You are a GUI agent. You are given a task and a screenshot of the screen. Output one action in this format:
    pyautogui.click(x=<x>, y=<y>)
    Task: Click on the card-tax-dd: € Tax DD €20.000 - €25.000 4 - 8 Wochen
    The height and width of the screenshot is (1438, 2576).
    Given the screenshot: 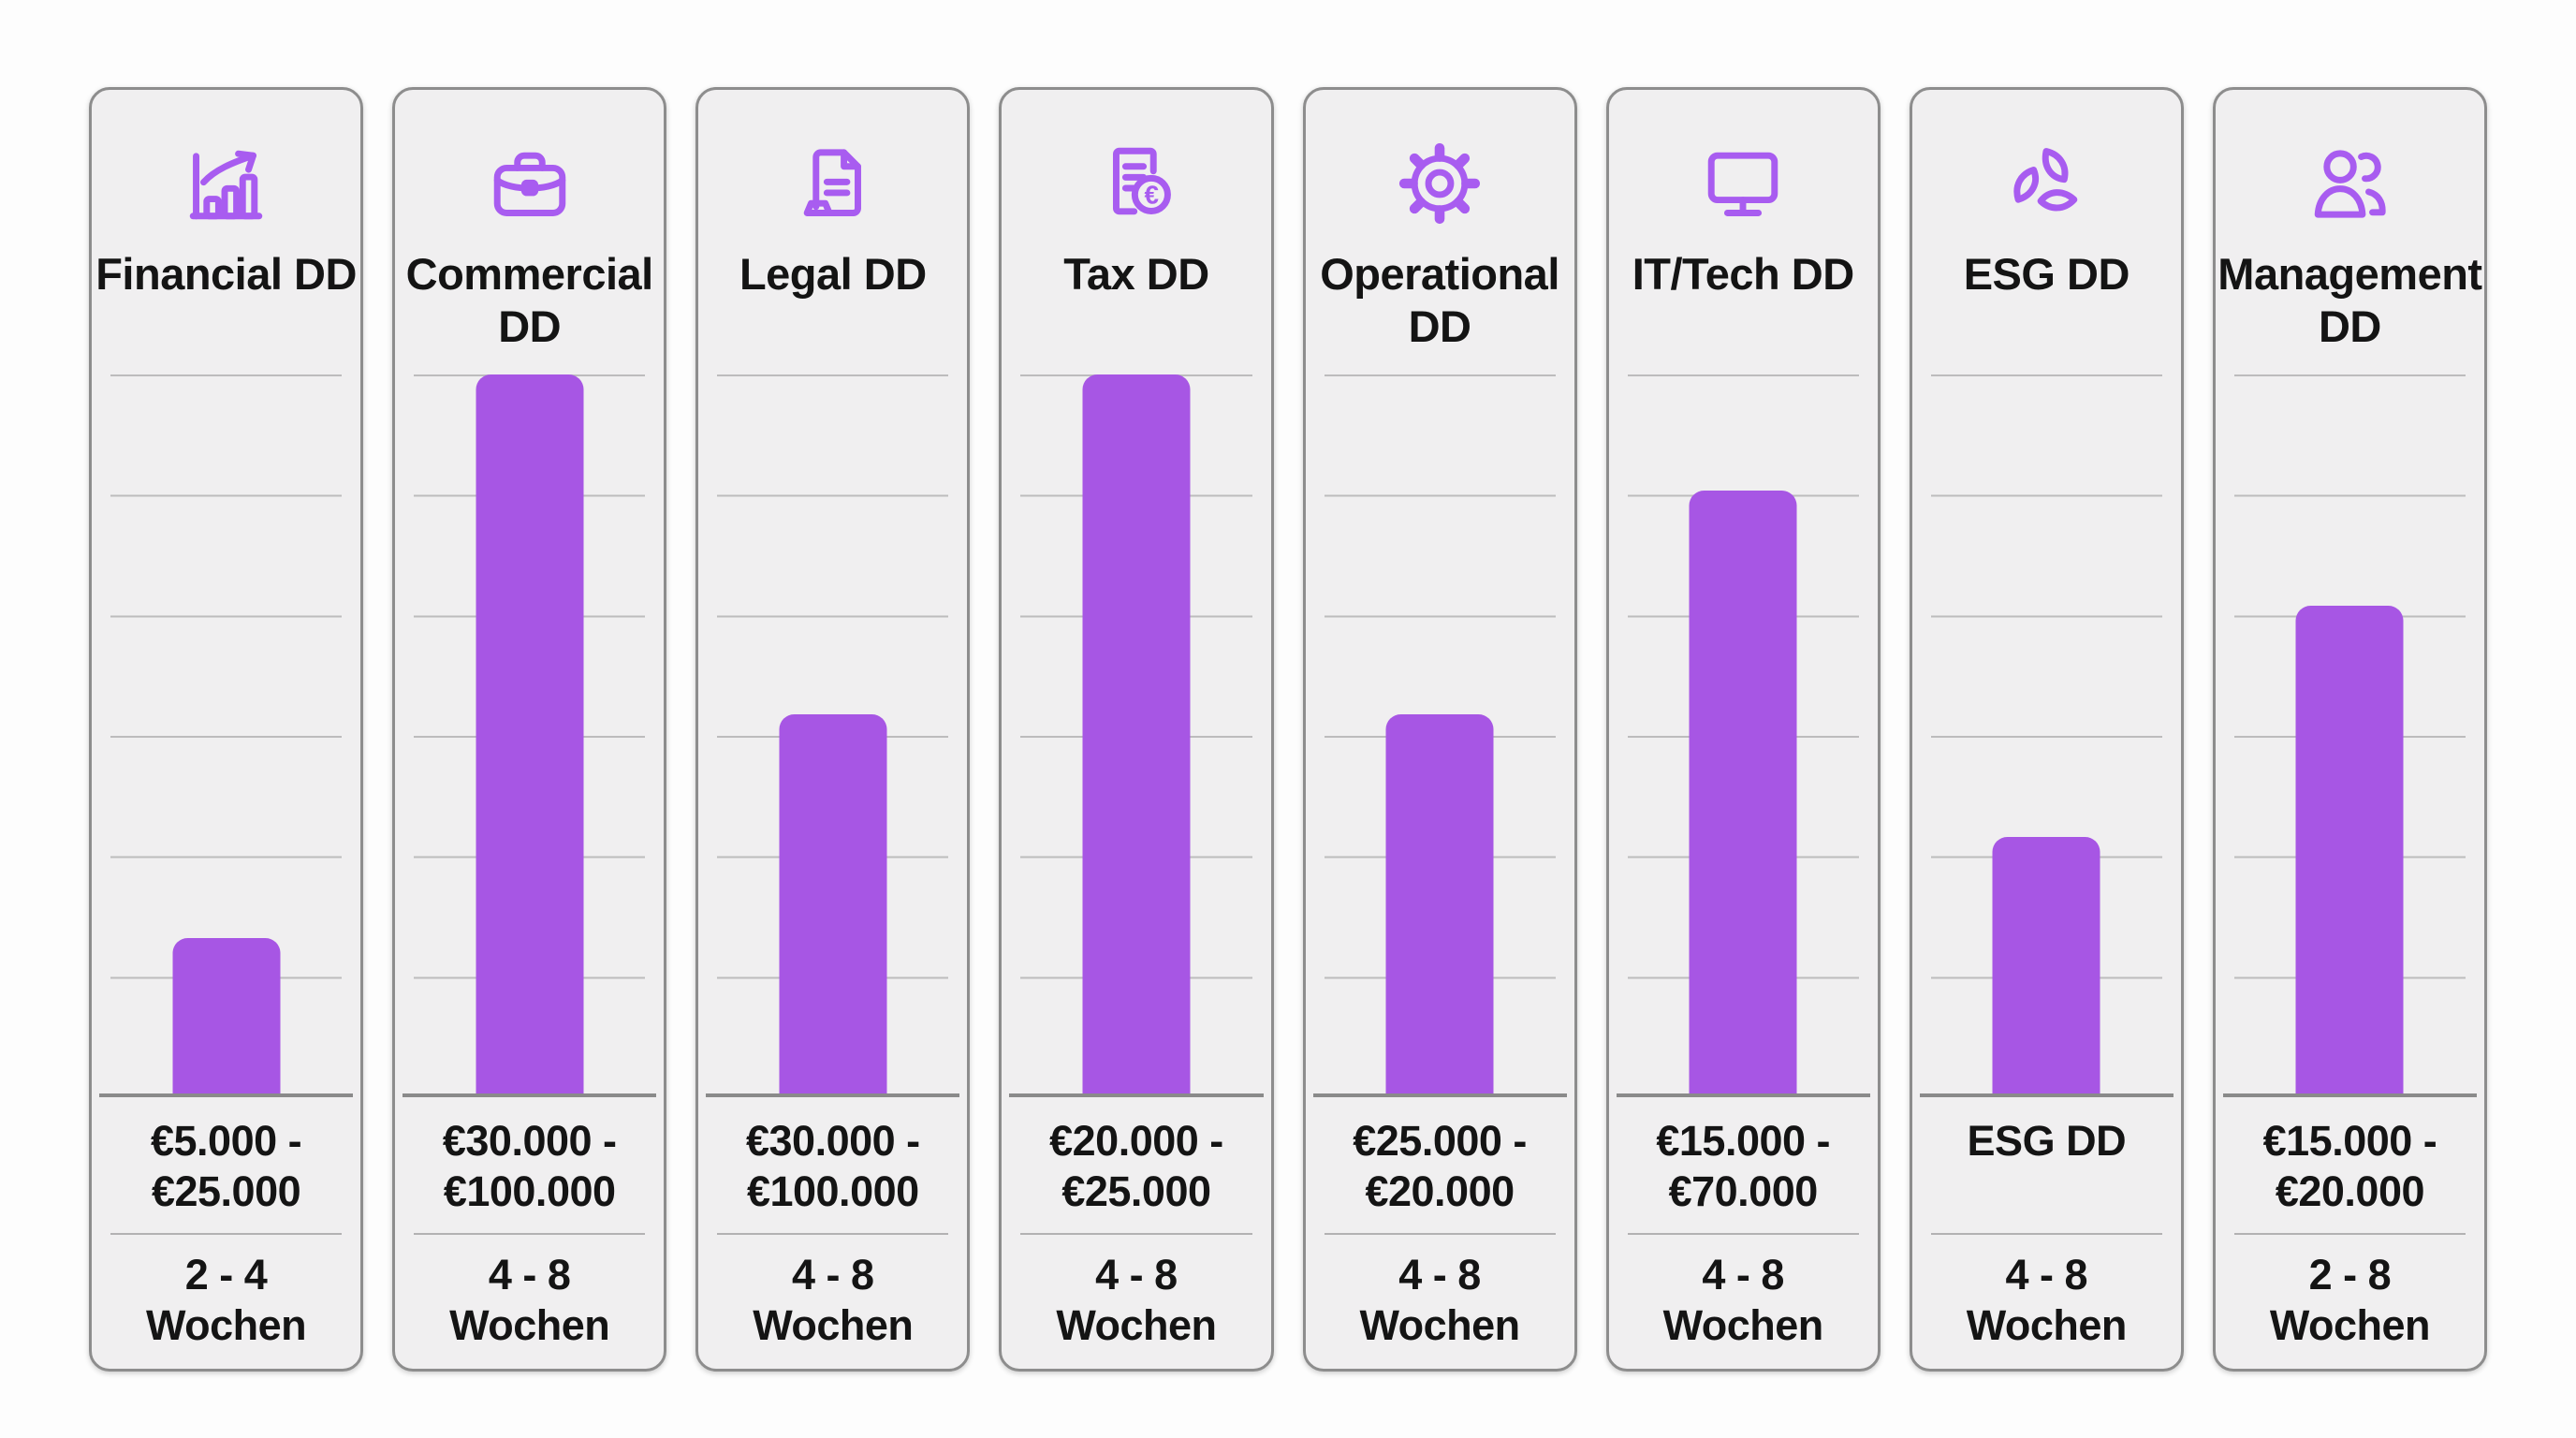 What is the action you would take?
    pyautogui.click(x=1136, y=729)
    